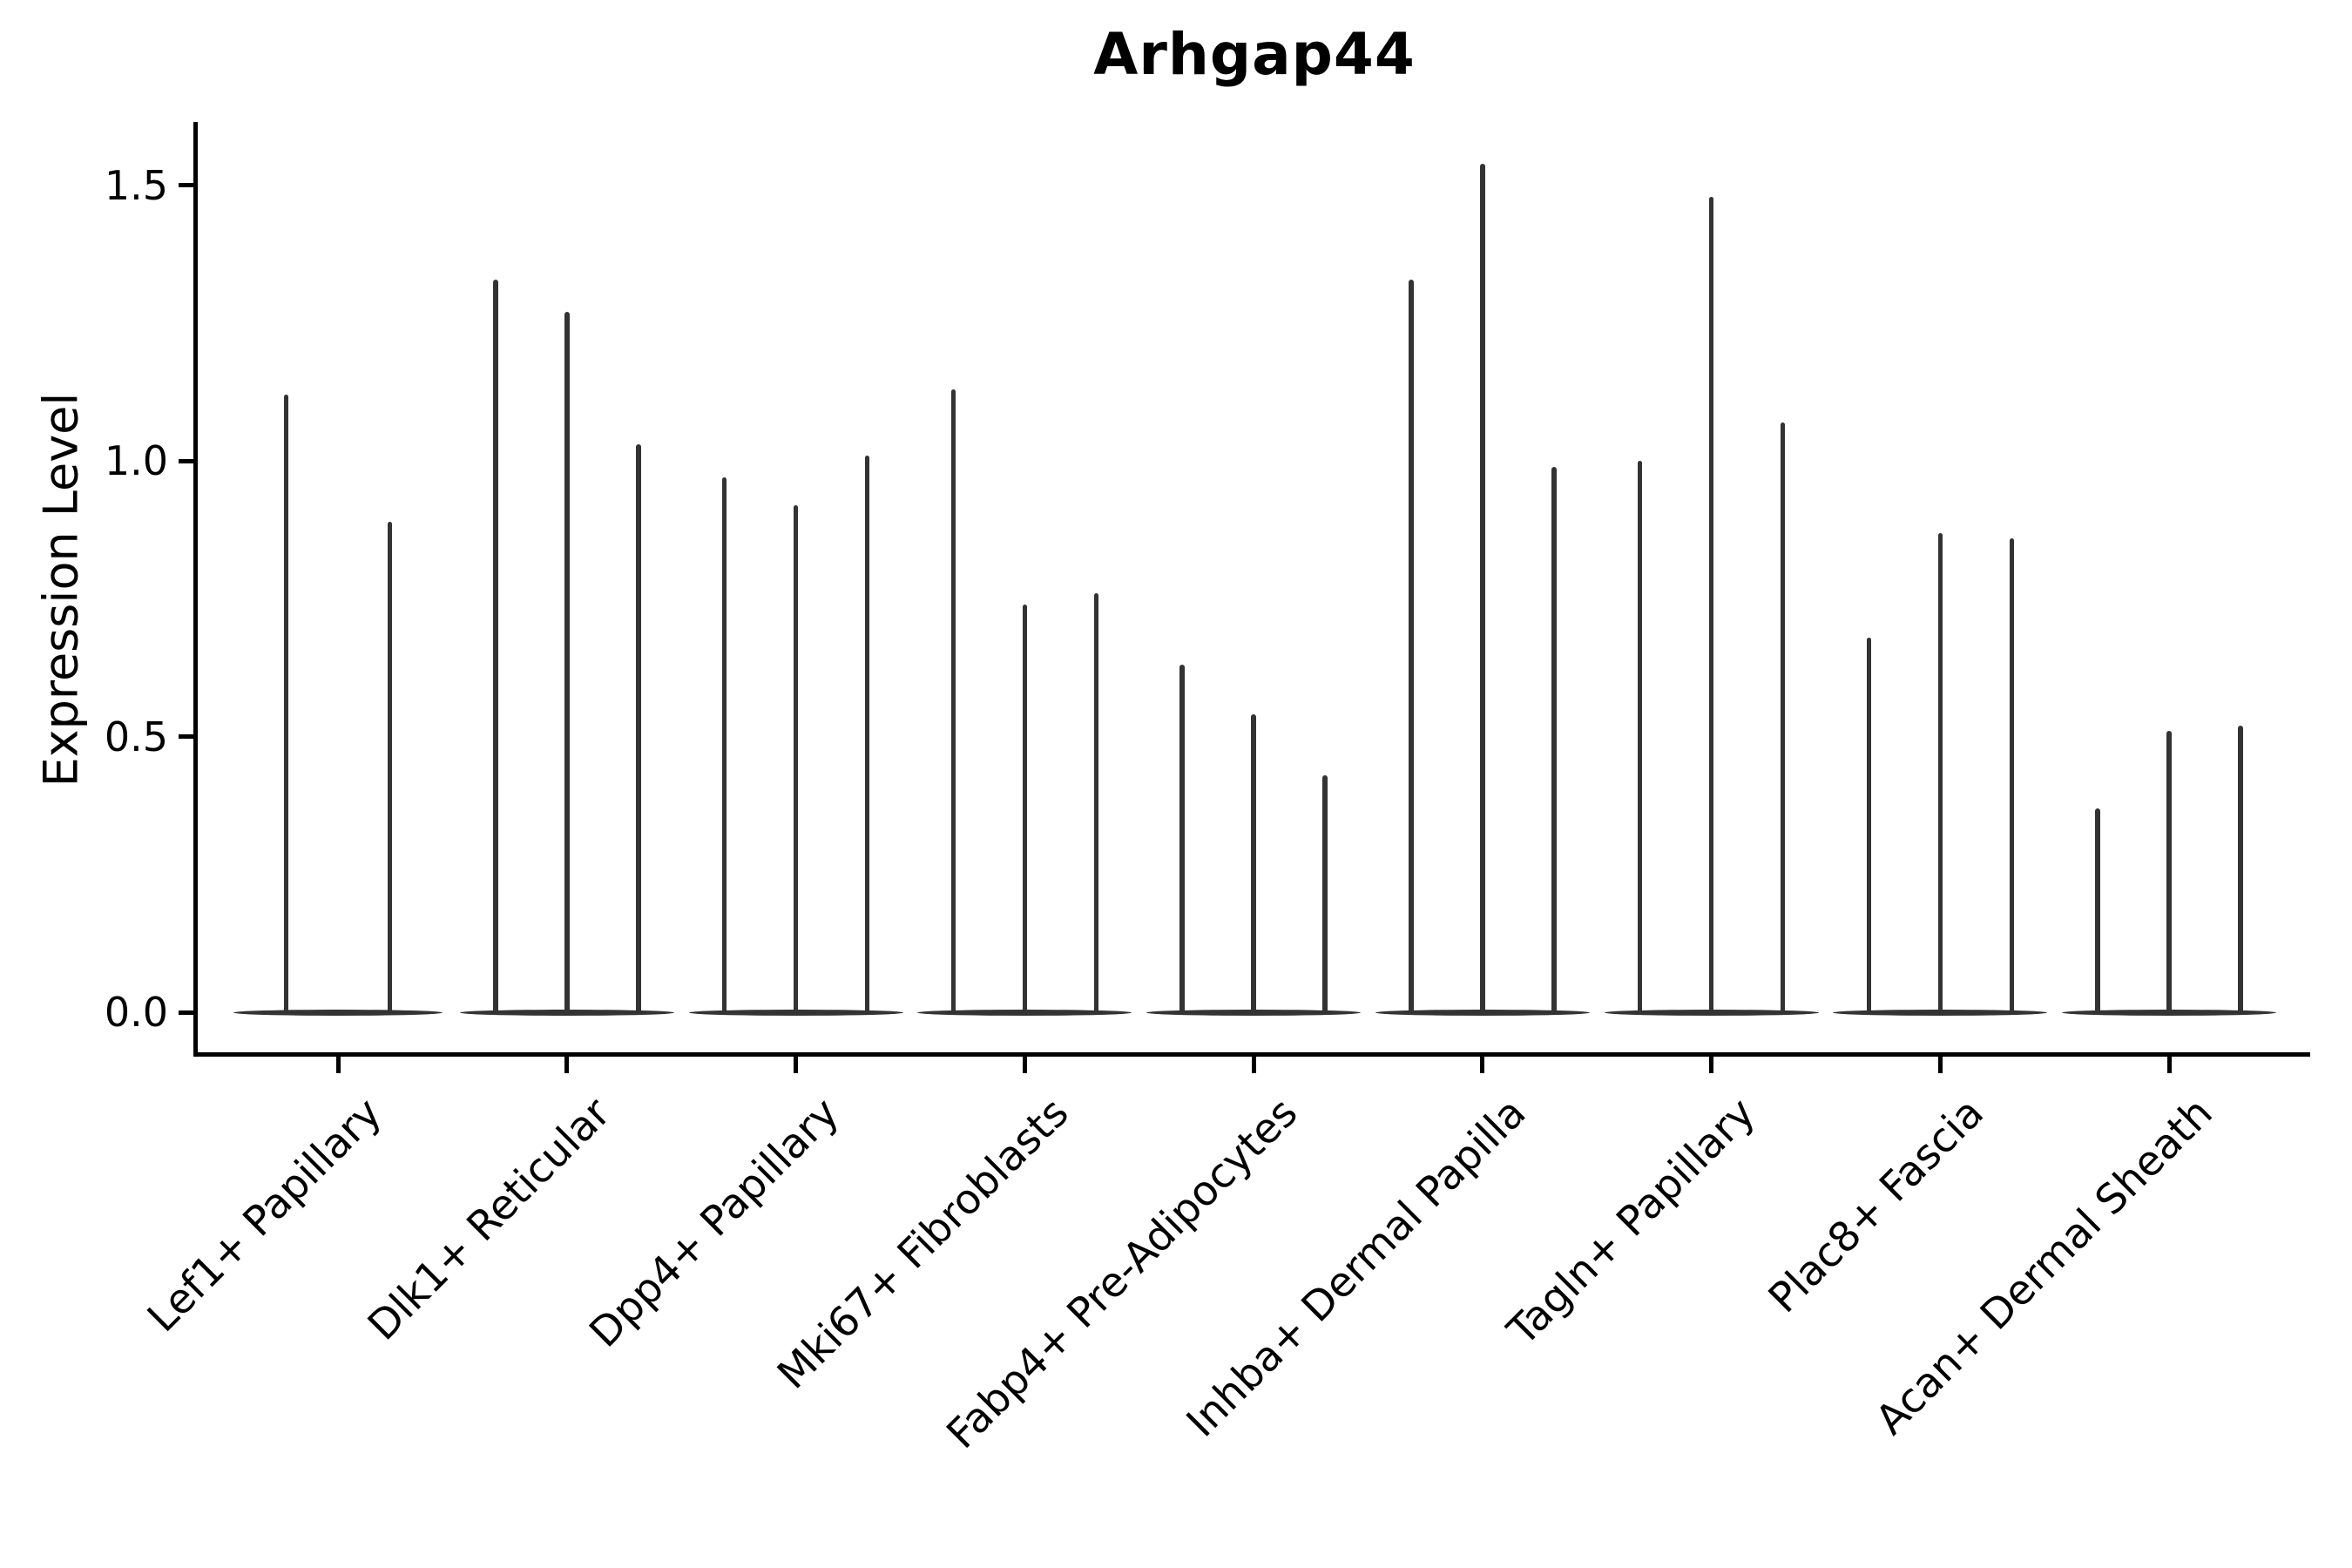  Describe the element at coordinates (136, 185) in the screenshot. I see `y-tick-label: 1.5` at that location.